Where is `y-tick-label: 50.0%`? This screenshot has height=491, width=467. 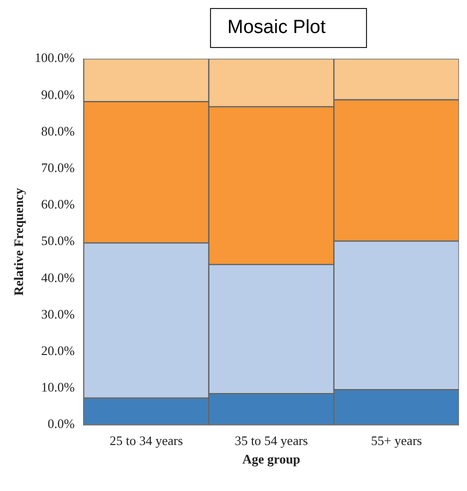
y-tick-label: 50.0% is located at coordinates (58, 240).